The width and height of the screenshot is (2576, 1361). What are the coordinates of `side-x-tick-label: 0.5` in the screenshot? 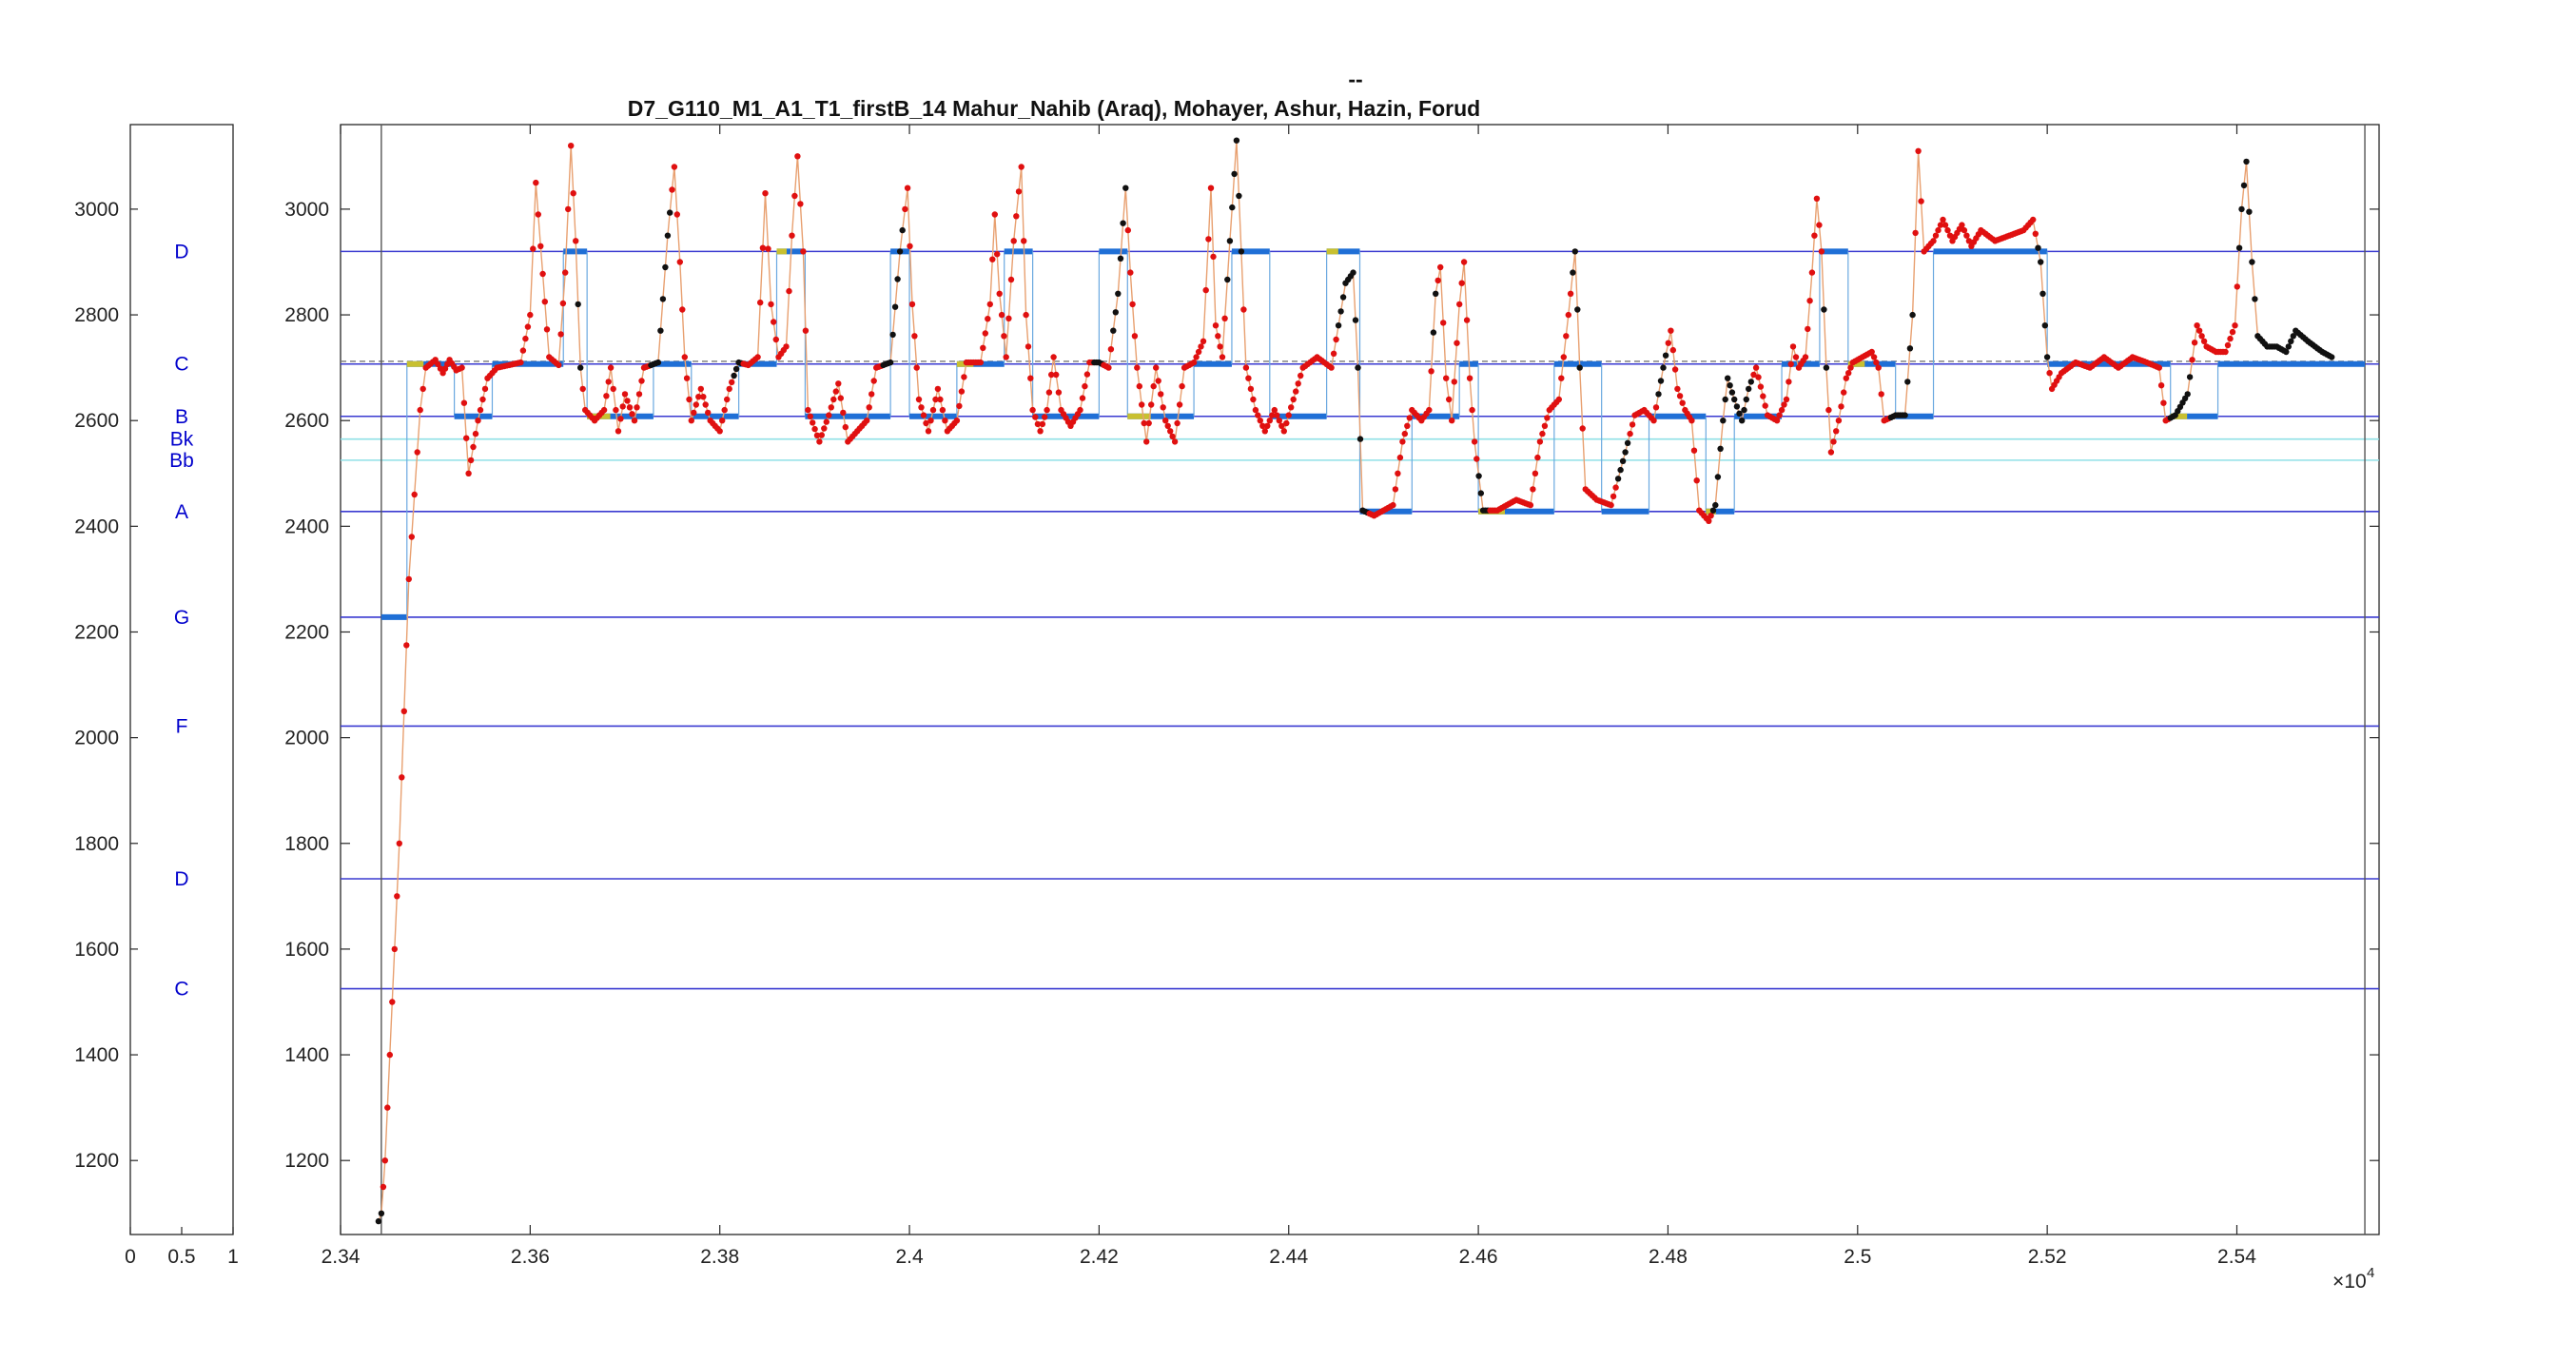 It's located at (181, 1257).